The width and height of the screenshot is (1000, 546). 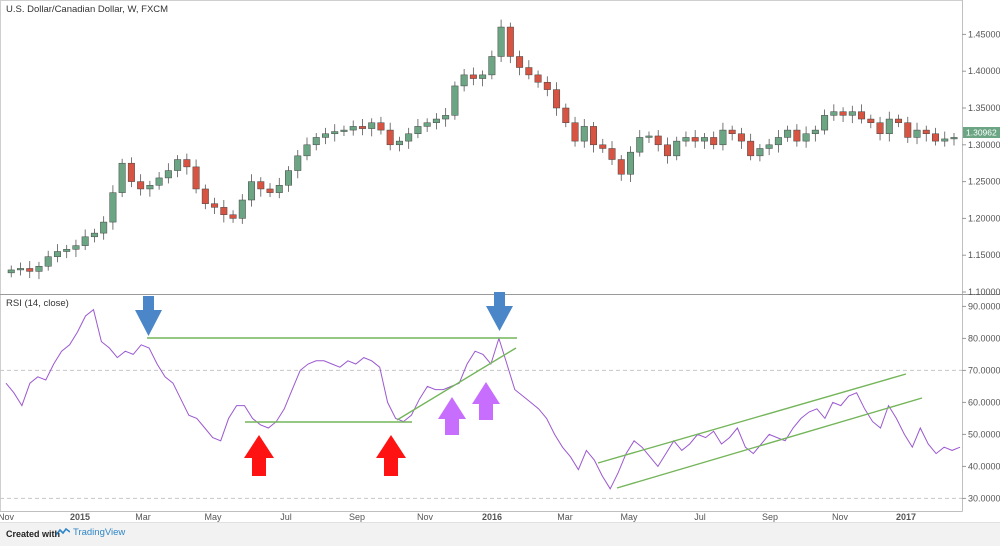 What do you see at coordinates (984, 182) in the screenshot?
I see `price-tick-label: 1.25000` at bounding box center [984, 182].